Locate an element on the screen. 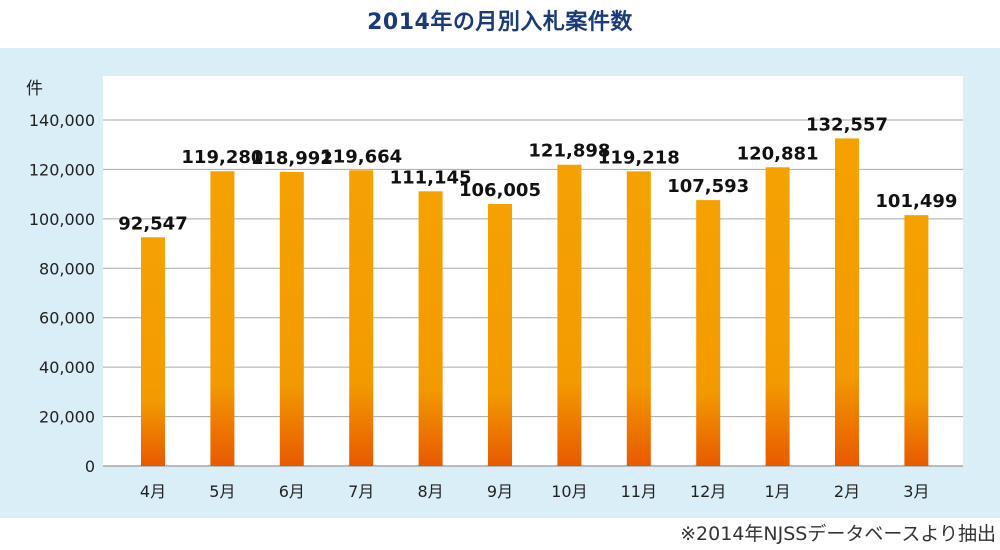  chart-title: 2014年の月別入札案件数 is located at coordinates (500, 22).